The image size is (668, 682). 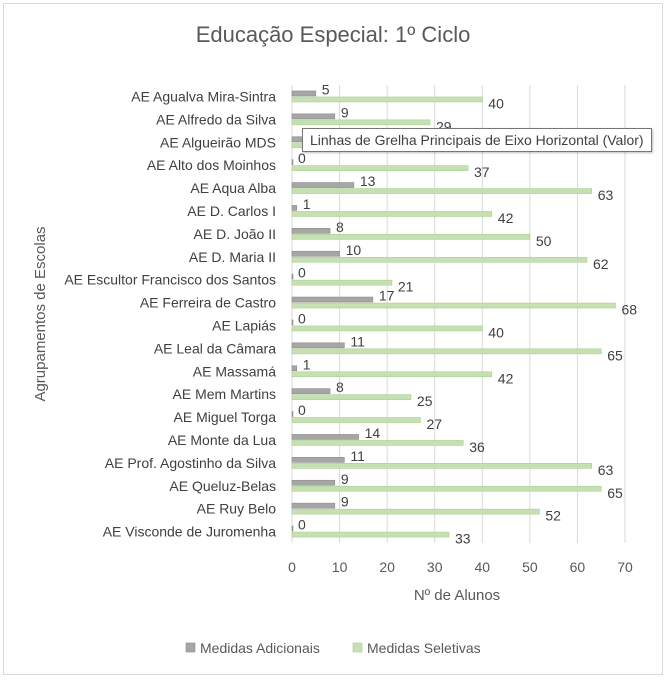 I want to click on data-label: 17, so click(x=387, y=296).